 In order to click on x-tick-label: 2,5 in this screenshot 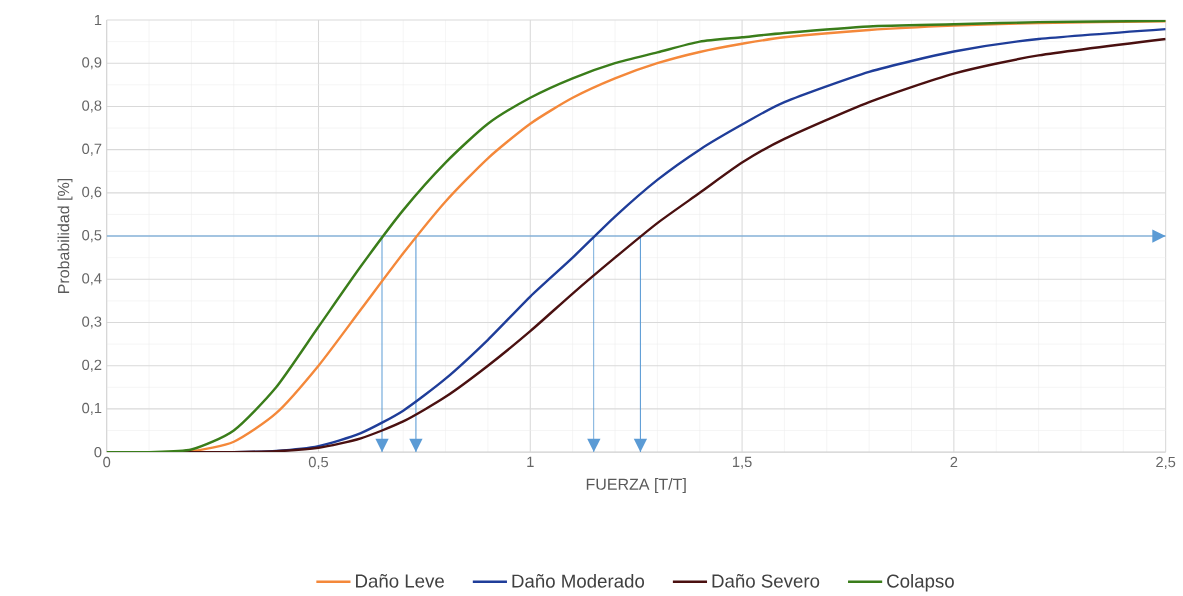, I will do `click(1166, 462)`.